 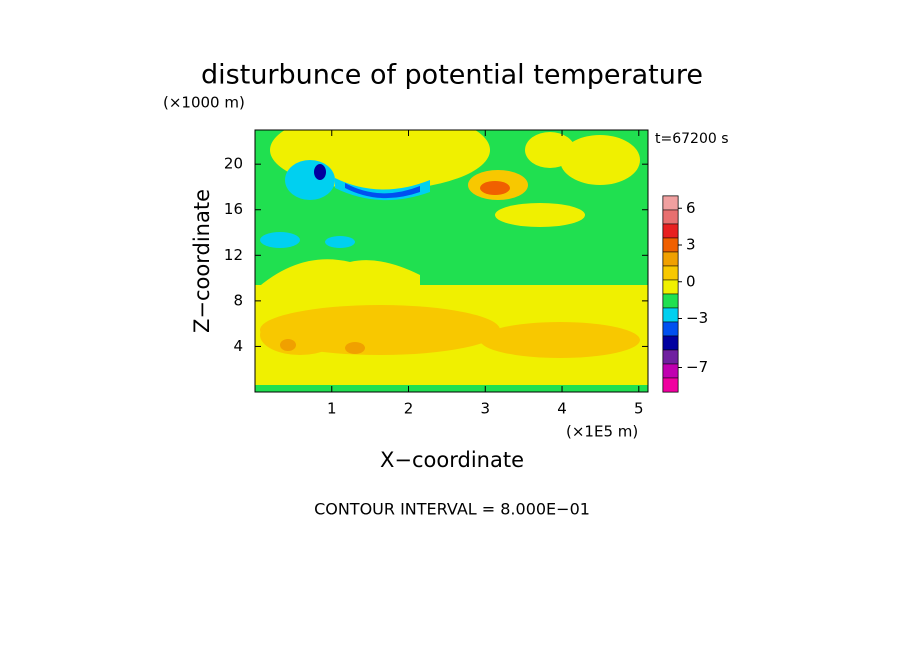 What do you see at coordinates (691, 245) in the screenshot?
I see `colorbar-tick-label: 3` at bounding box center [691, 245].